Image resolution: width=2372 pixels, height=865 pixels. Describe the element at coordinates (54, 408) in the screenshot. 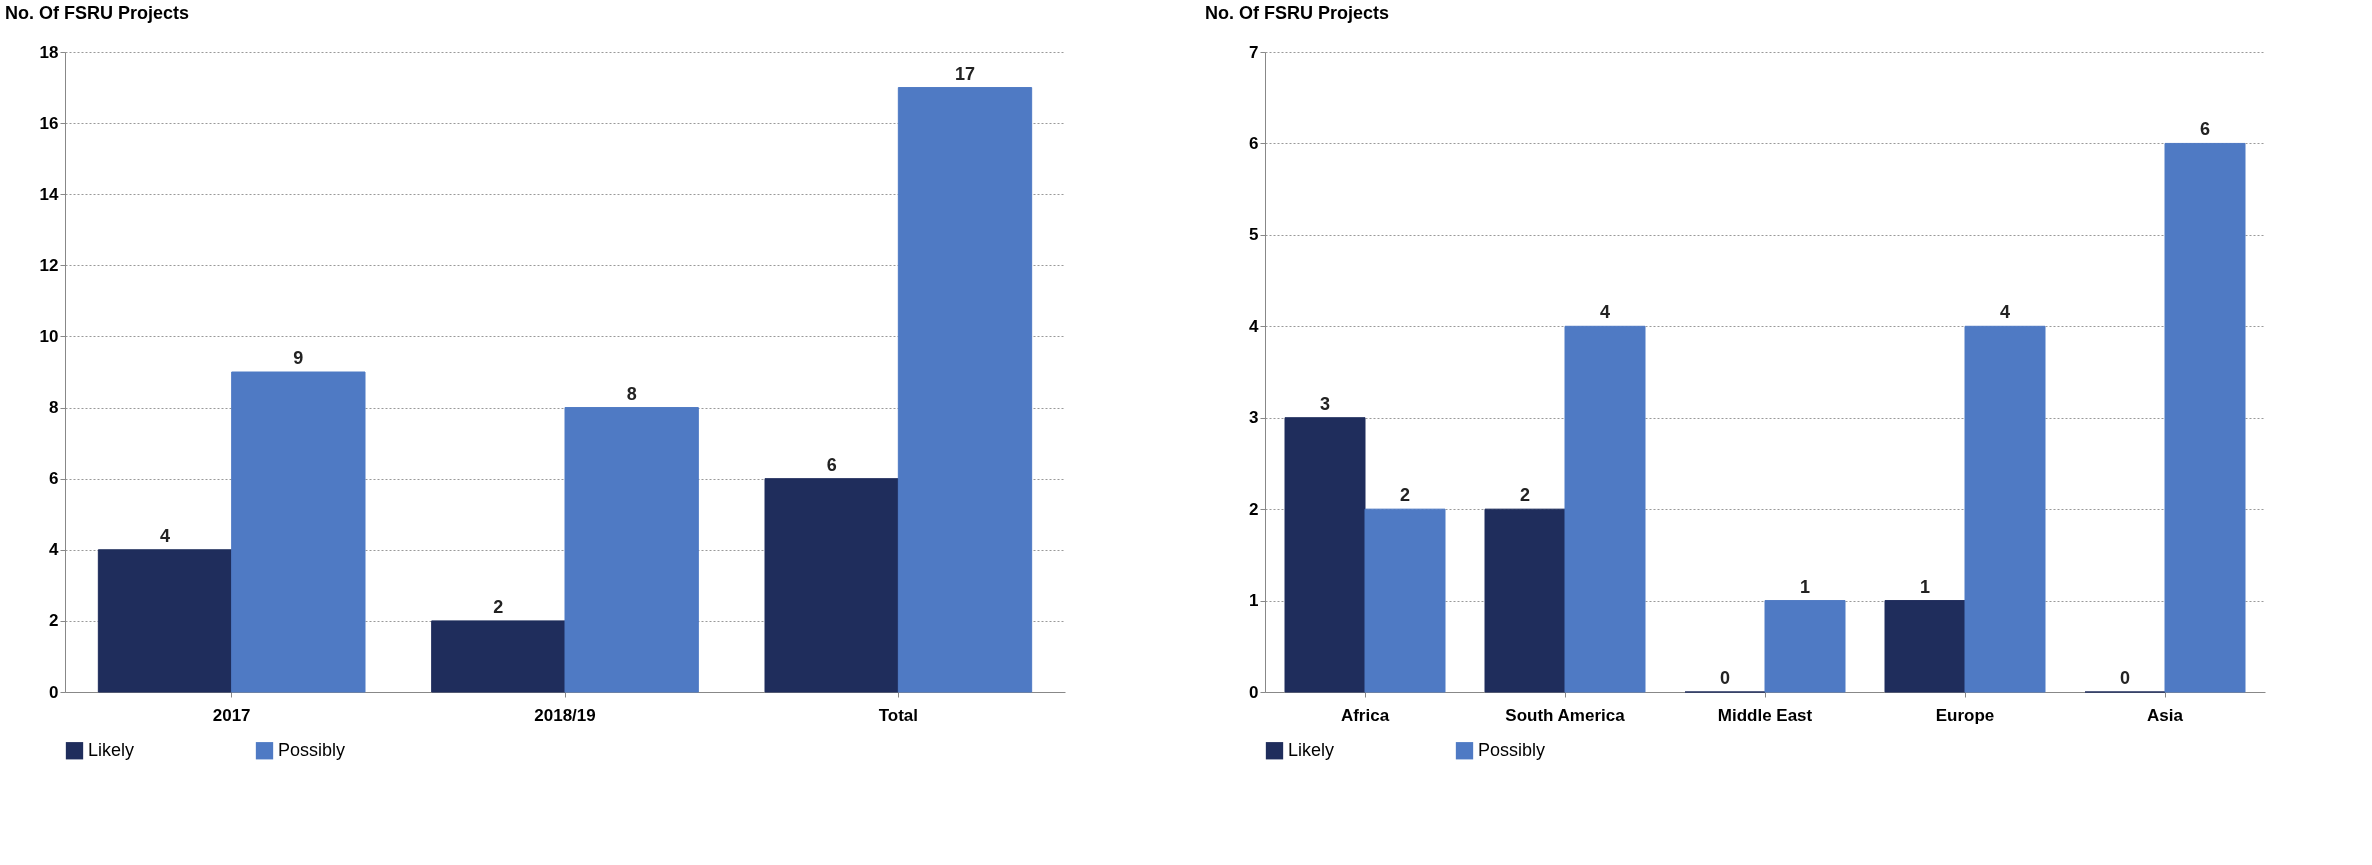

I see `y-tick-label: 8` at that location.